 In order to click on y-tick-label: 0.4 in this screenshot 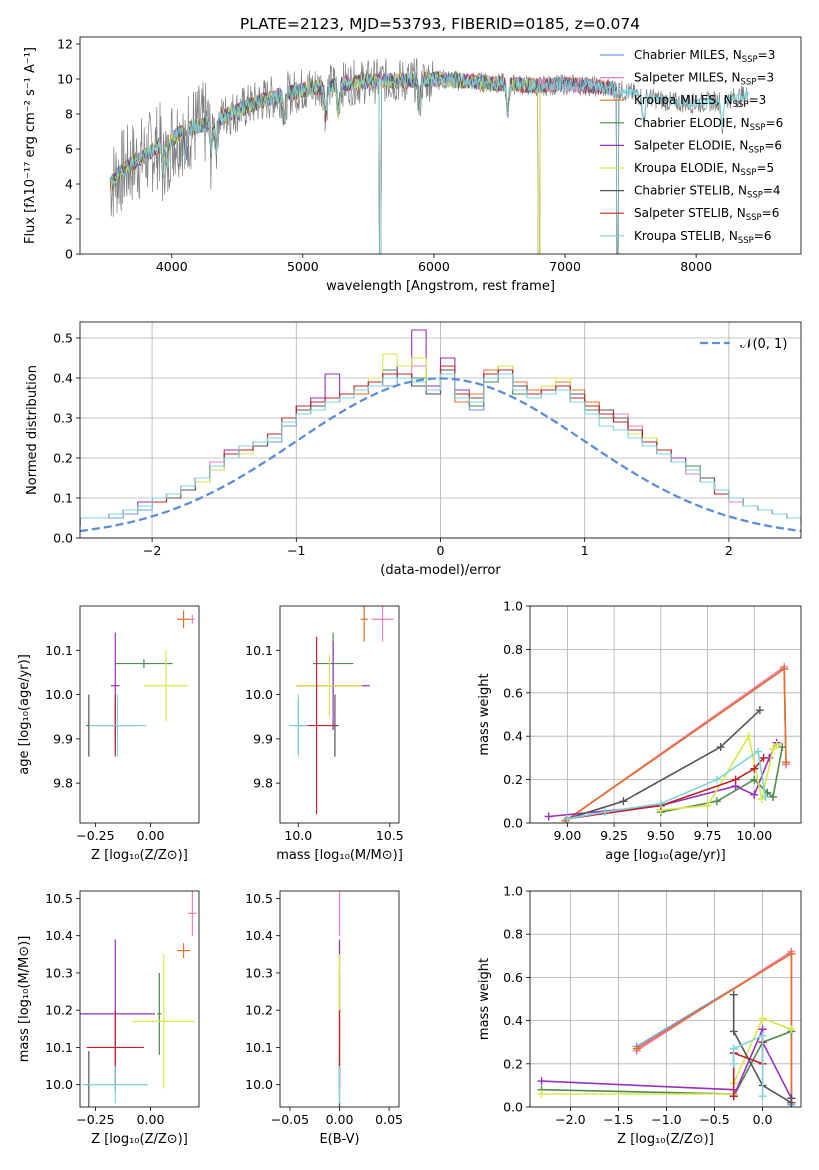, I will do `click(513, 1020)`.